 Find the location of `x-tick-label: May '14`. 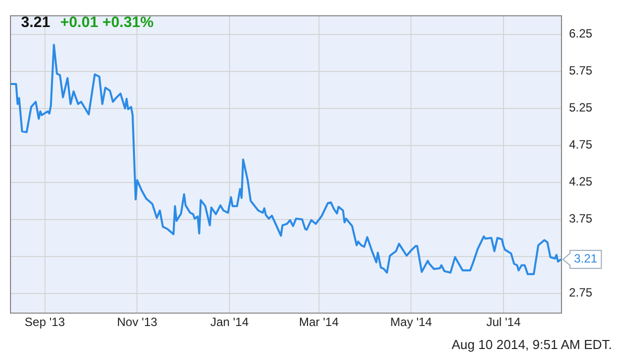

x-tick-label: May '14 is located at coordinates (411, 322).